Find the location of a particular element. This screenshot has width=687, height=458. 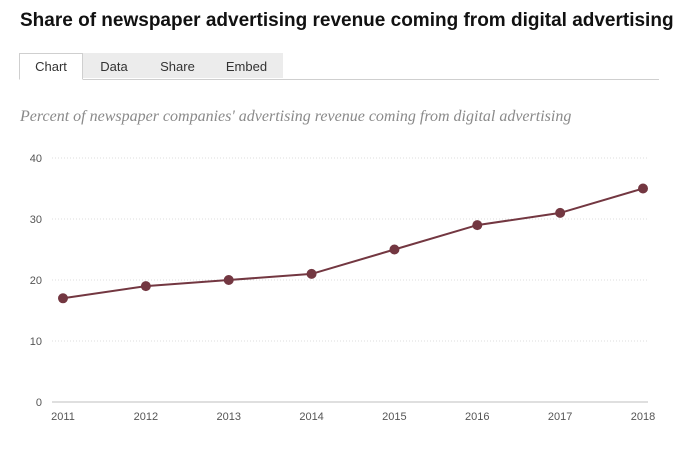

tab-bar: Chart Data Share Embed is located at coordinates (339, 66).